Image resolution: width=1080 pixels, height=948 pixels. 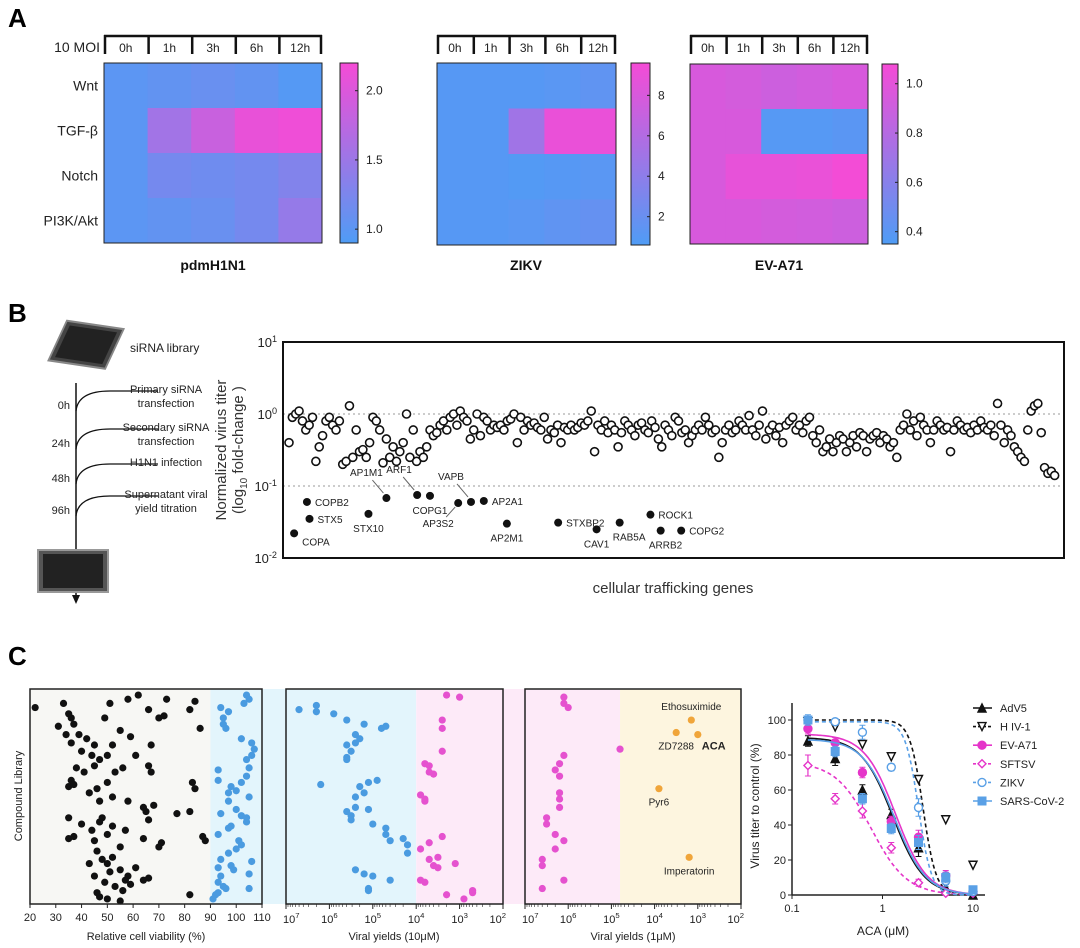 I want to click on y-tick-label: 0, so click(x=783, y=896).